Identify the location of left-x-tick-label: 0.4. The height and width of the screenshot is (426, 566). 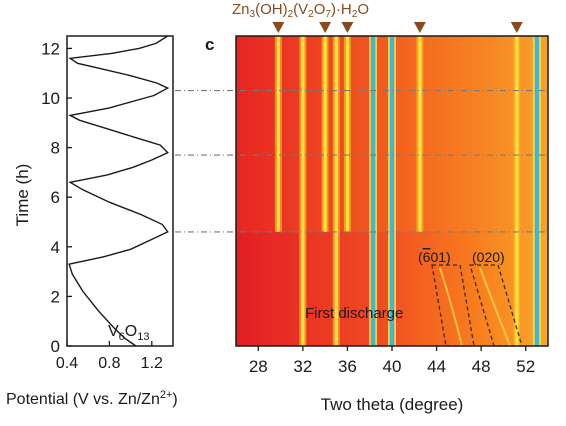
(67, 363).